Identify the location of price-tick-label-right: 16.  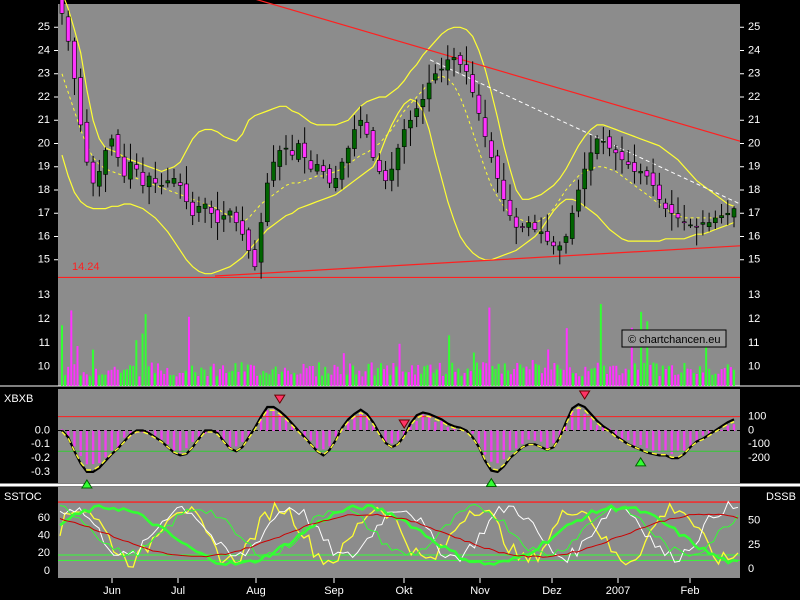
(754, 236).